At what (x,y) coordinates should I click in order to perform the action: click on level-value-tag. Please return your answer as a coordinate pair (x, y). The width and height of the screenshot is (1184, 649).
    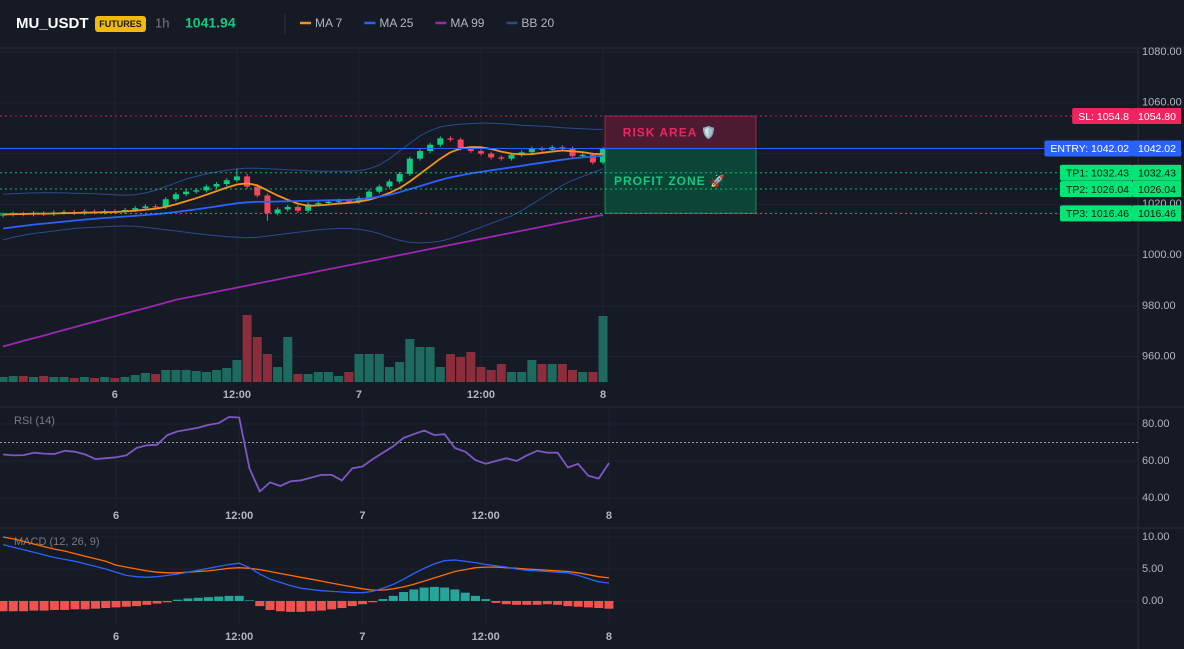
    Looking at the image, I should click on (1157, 189).